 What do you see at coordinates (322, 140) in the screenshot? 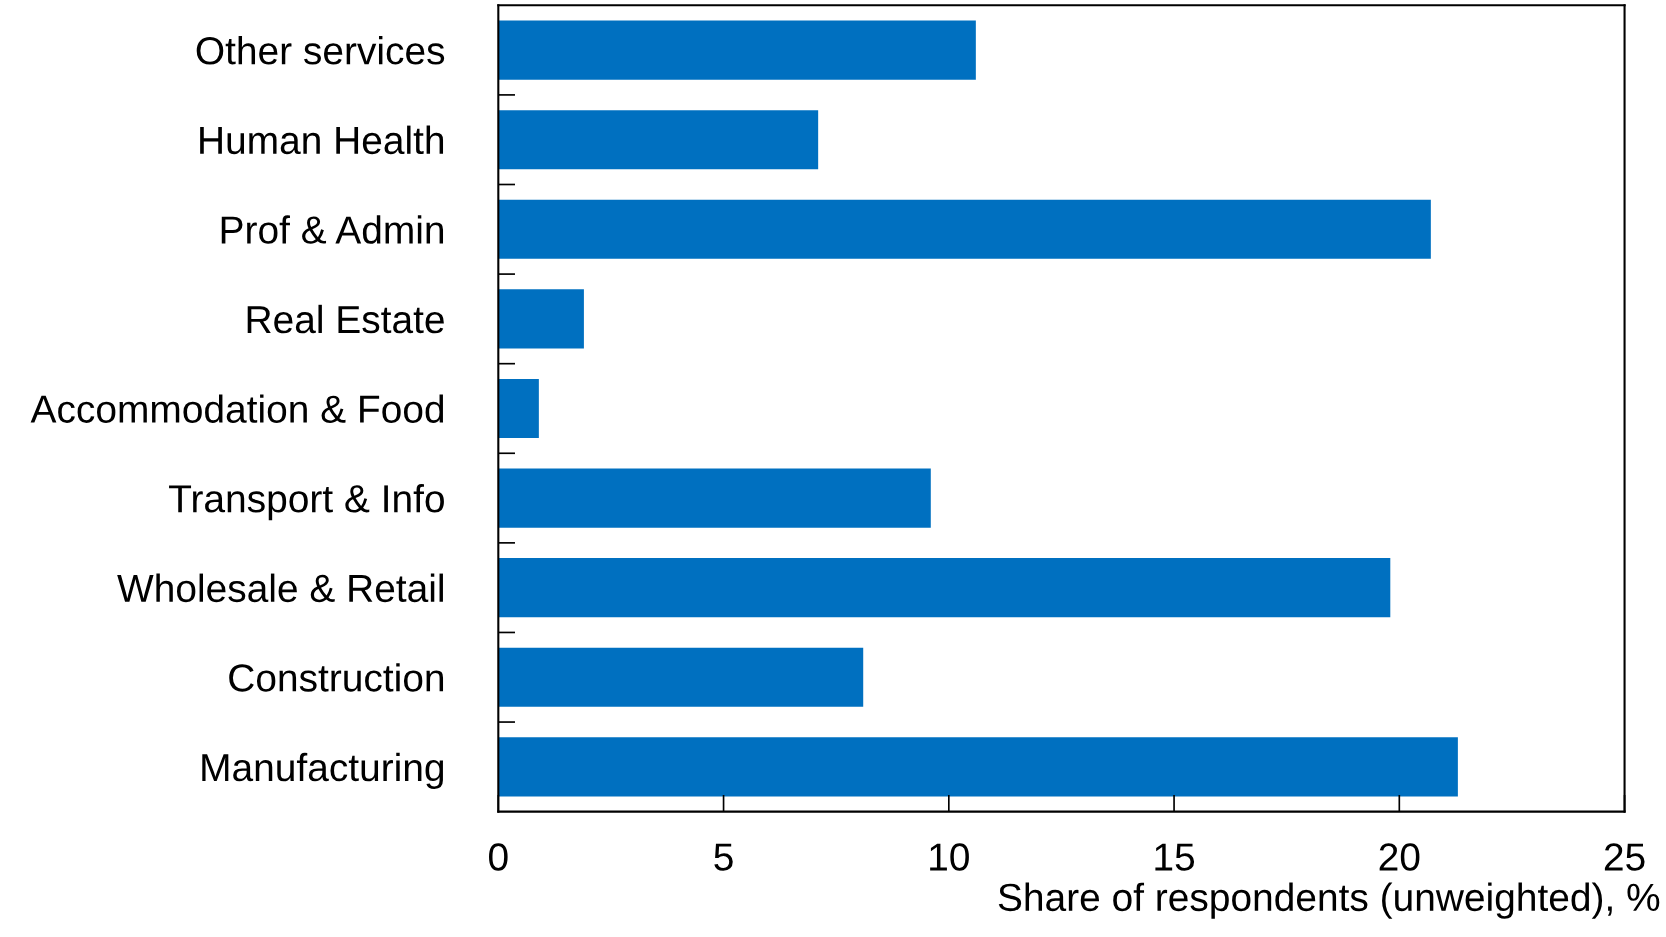
I see `y-tick-label: Human Health` at bounding box center [322, 140].